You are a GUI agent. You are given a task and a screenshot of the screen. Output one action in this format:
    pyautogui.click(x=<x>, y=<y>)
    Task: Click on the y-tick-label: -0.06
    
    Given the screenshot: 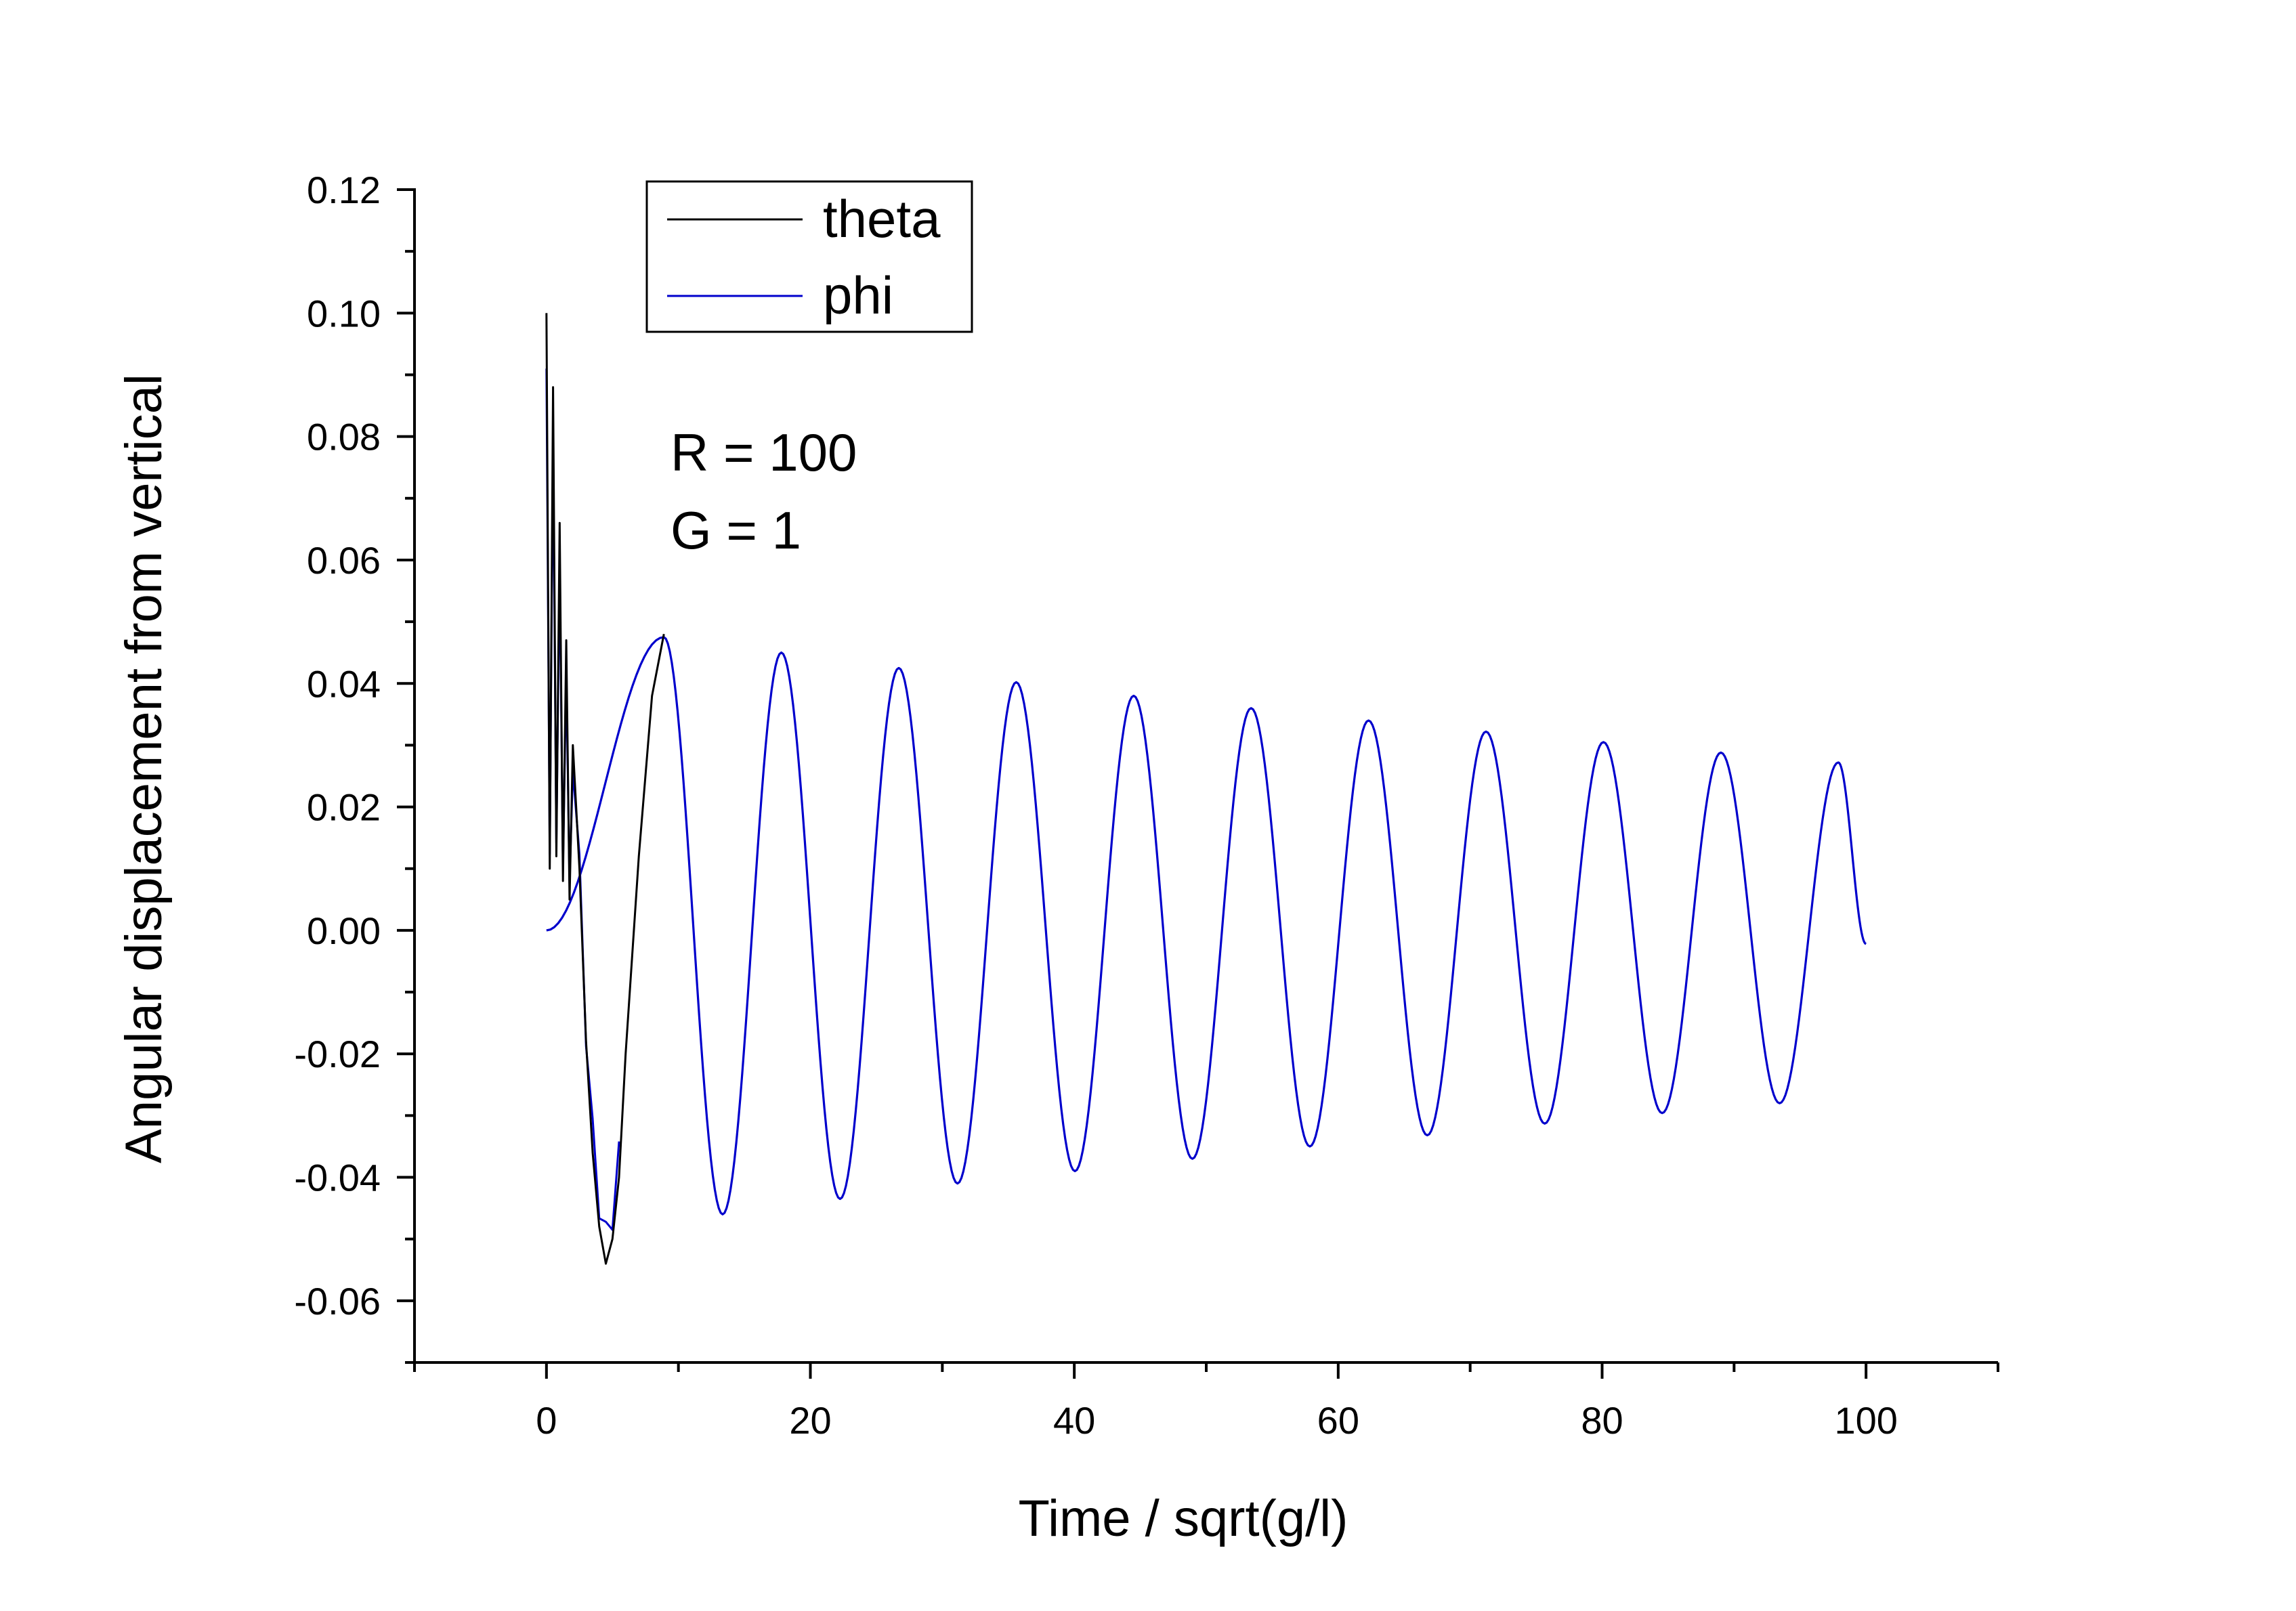 What is the action you would take?
    pyautogui.click(x=337, y=1301)
    